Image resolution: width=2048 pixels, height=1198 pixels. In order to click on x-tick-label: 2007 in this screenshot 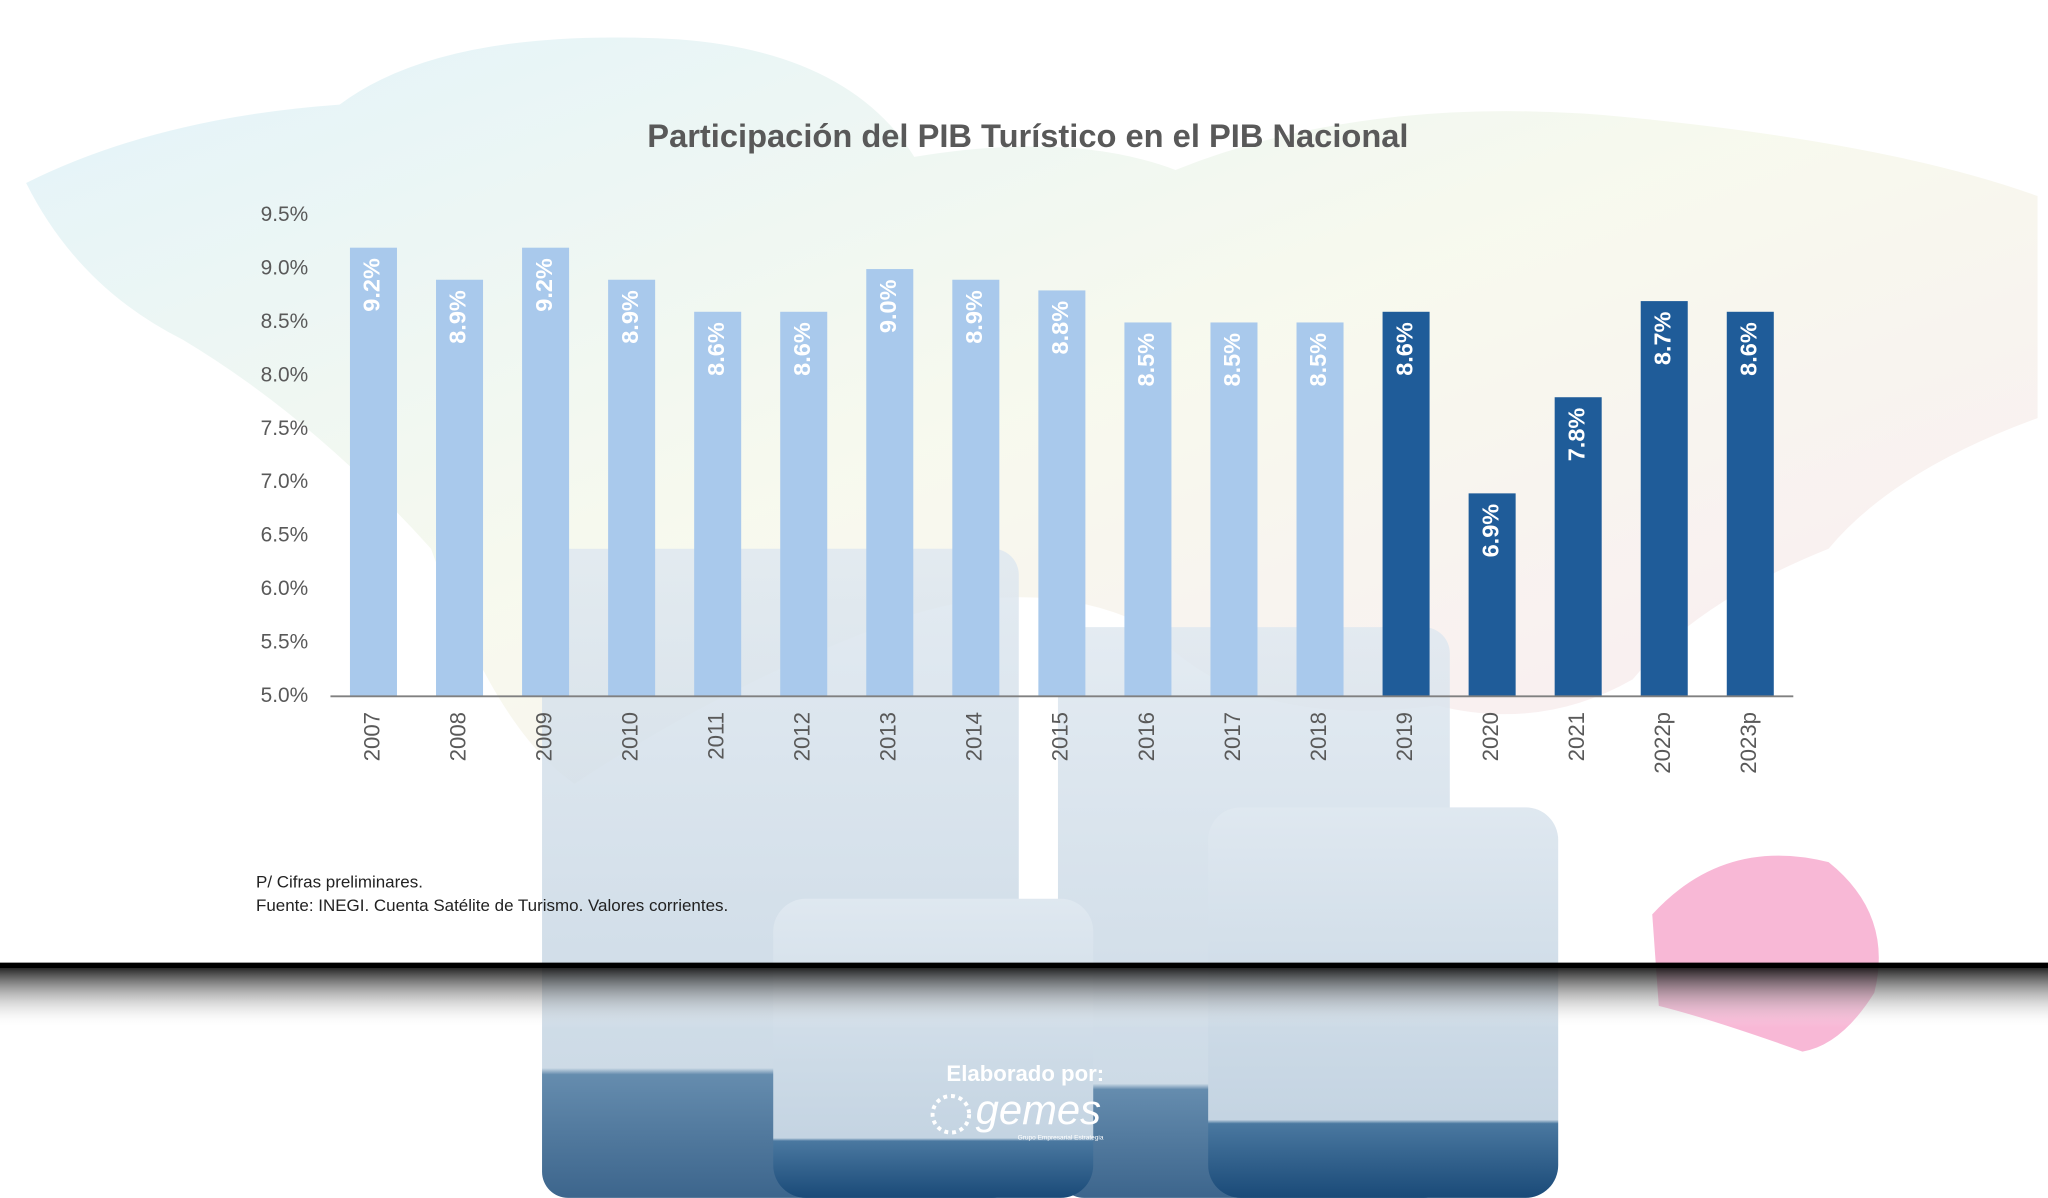, I will do `click(371, 736)`.